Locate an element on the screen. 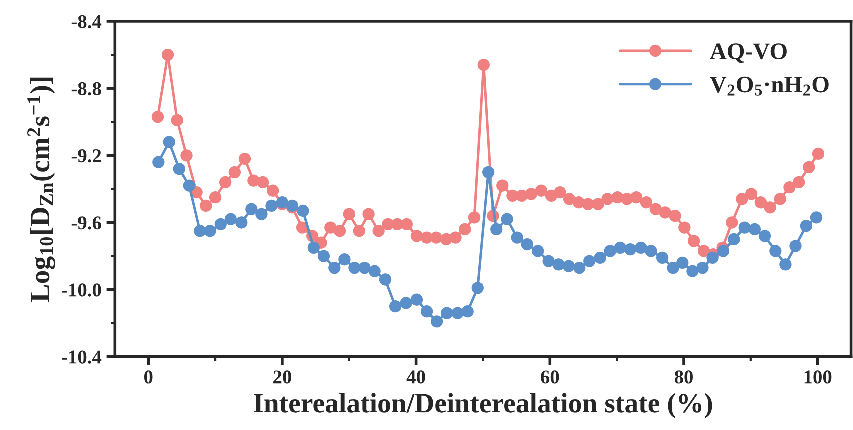 Image resolution: width=853 pixels, height=430 pixels. legend-label: V$_{2}$O$_{5}$·nH$_{2}$O is located at coordinates (769, 86).